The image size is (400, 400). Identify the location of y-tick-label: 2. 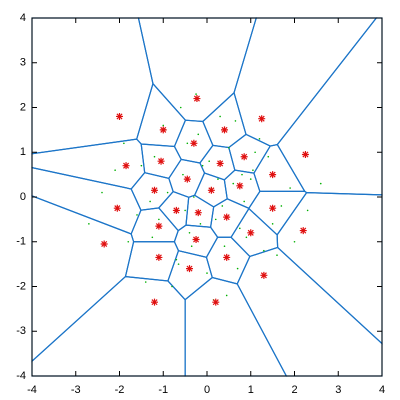
(23, 107).